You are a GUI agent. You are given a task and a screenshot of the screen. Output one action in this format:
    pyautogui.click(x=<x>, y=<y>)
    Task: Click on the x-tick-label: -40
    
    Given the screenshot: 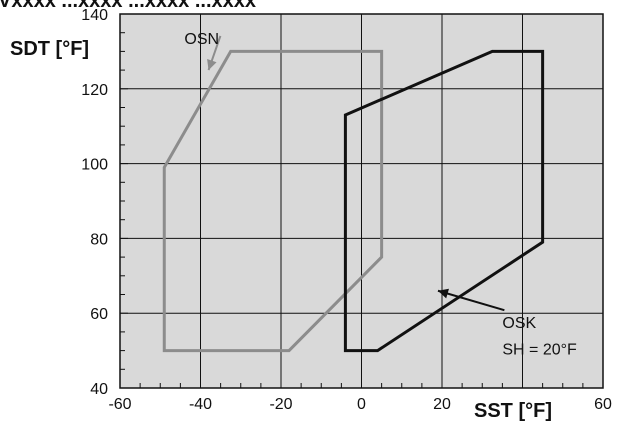 What is the action you would take?
    pyautogui.click(x=200, y=404)
    